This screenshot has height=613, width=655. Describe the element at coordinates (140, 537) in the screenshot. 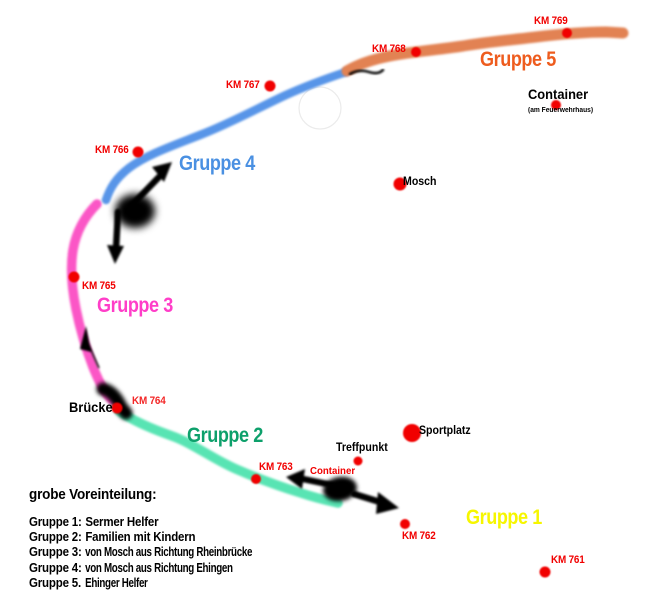

I see `legend-gruppe-2-desc: Familien mit Kindern` at that location.